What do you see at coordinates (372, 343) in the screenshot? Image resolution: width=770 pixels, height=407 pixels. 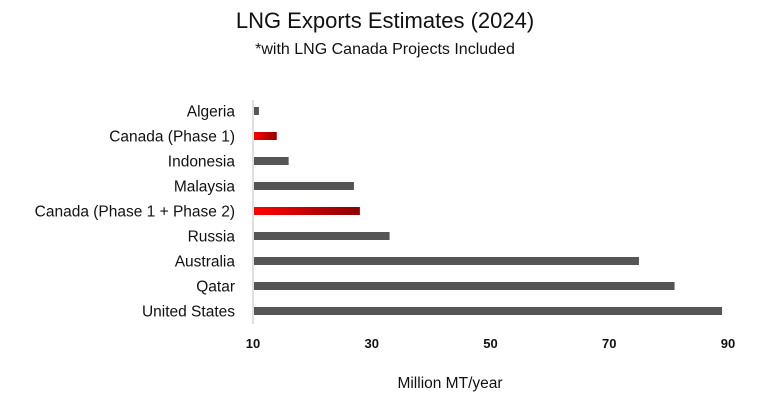 I see `x-tick-label: 30` at bounding box center [372, 343].